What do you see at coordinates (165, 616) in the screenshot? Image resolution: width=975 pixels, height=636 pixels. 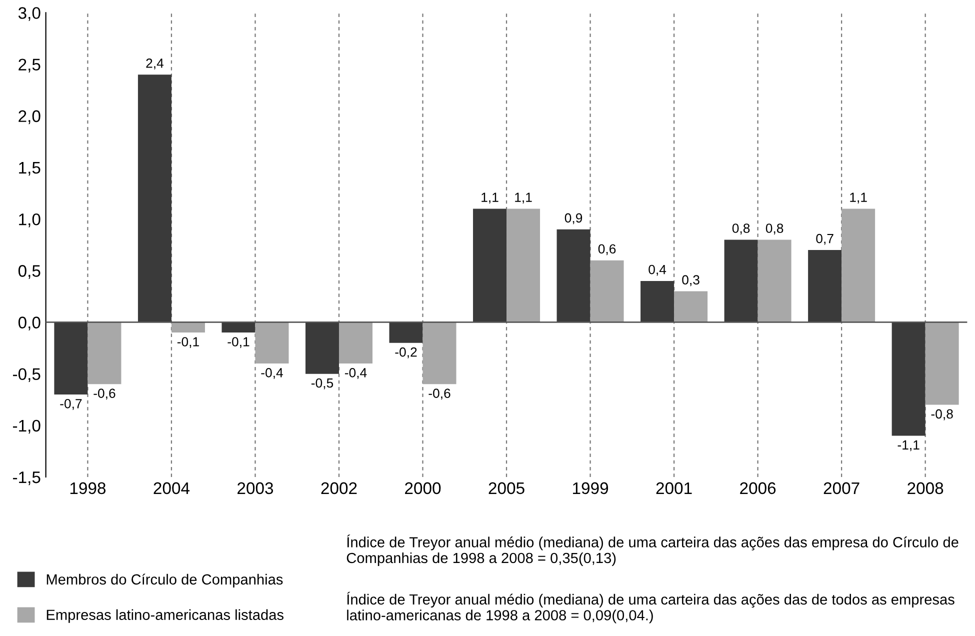 I see `legend-label: Empresas latino-americanas listadas` at bounding box center [165, 616].